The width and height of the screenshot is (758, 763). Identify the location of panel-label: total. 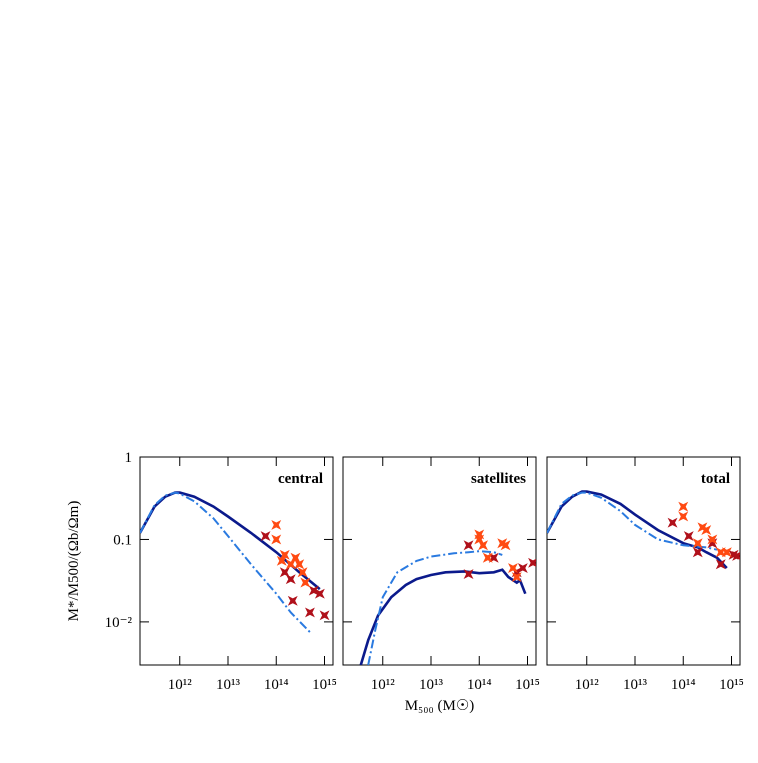
(715, 479).